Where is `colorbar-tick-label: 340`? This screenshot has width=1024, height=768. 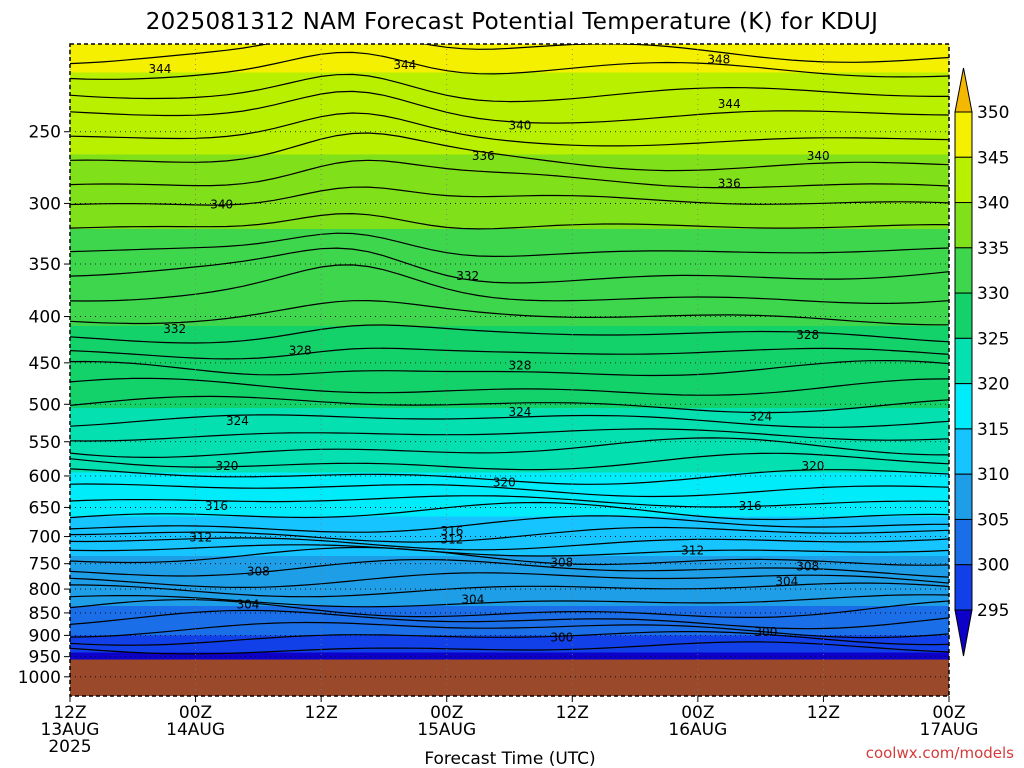 colorbar-tick-label: 340 is located at coordinates (993, 204).